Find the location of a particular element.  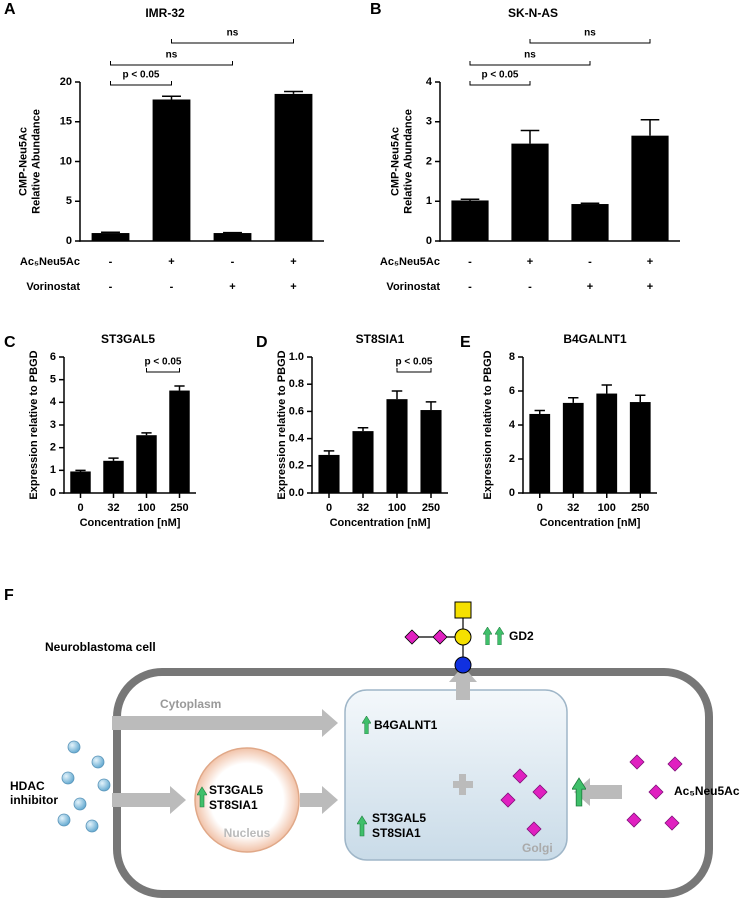

y-tick-label: 0 is located at coordinates (512, 493).